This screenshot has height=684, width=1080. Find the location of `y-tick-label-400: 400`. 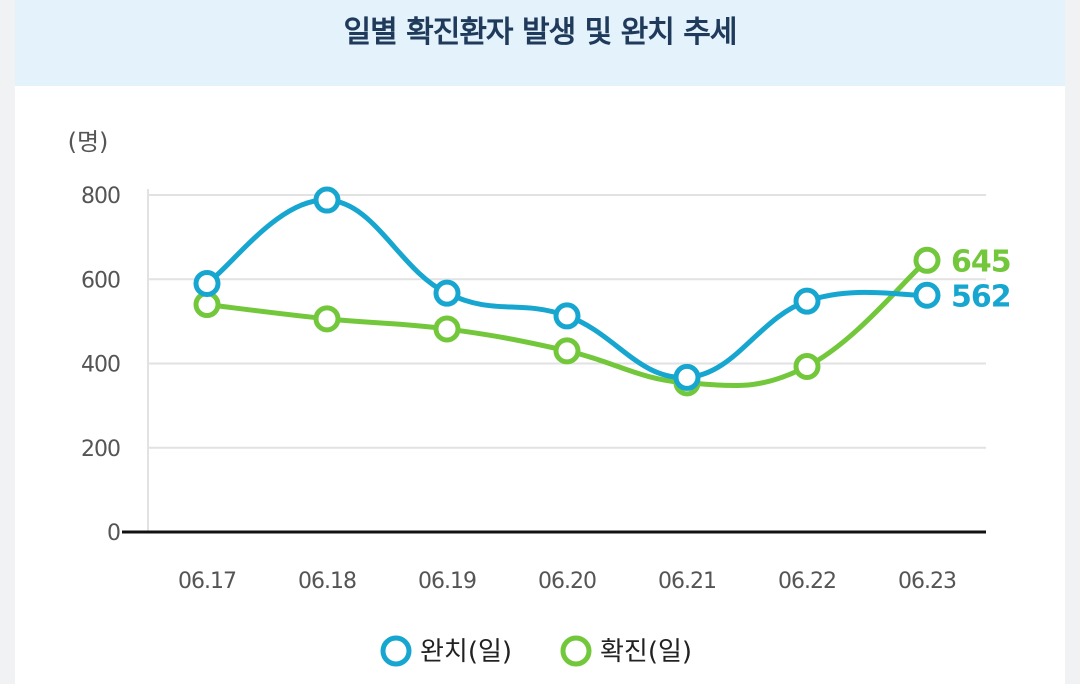

y-tick-label-400: 400 is located at coordinates (100, 365).